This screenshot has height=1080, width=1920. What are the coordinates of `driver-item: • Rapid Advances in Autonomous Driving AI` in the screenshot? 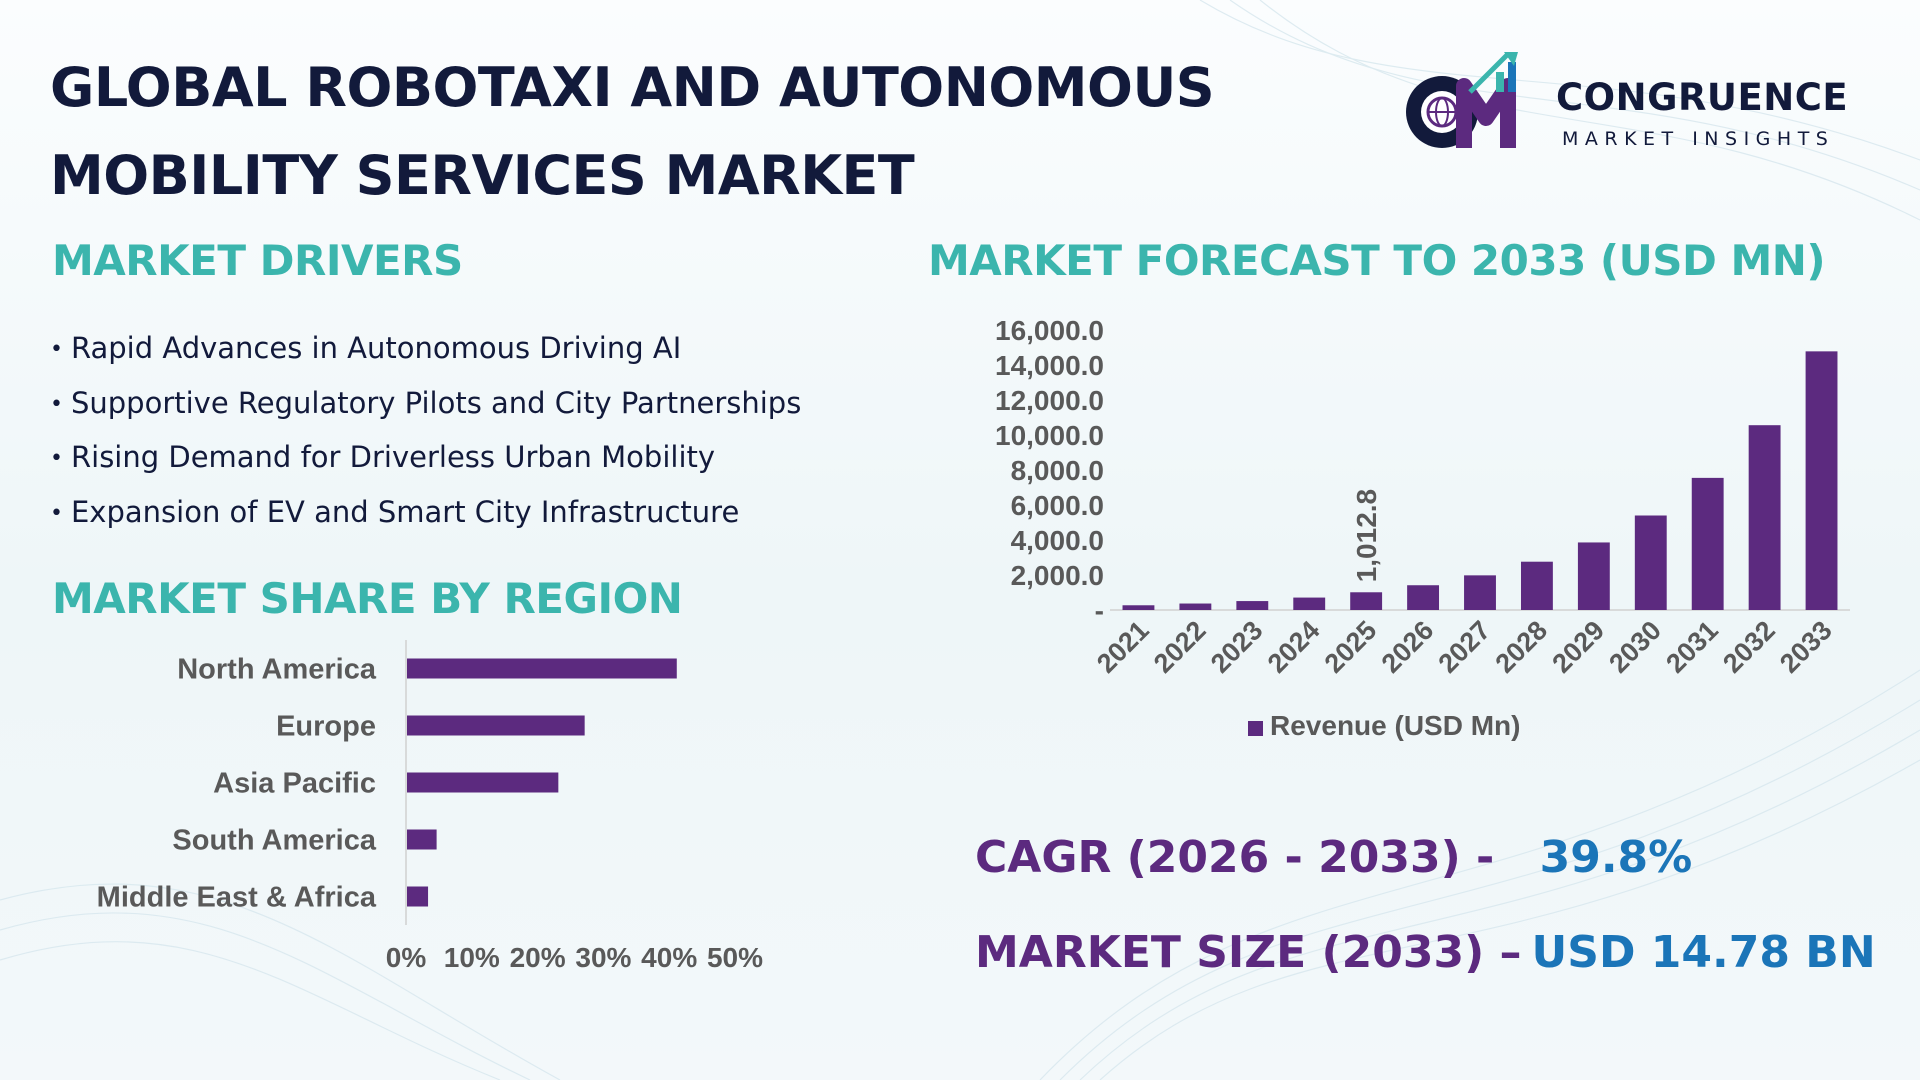 It's located at (425, 349).